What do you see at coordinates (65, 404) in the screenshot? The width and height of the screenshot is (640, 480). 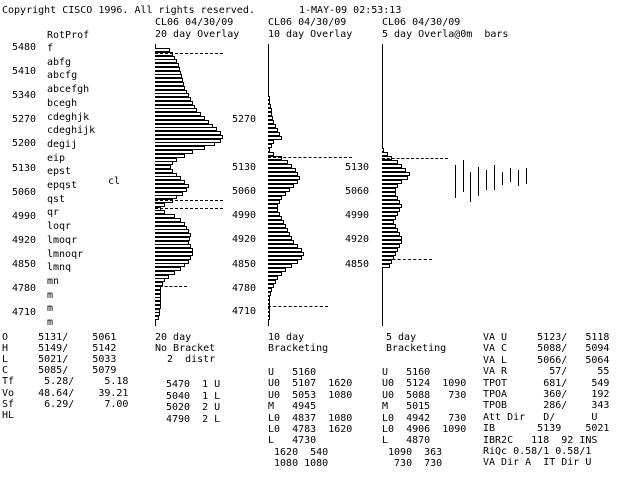 I see `stat-line: Sf 6.29/ 7.00` at bounding box center [65, 404].